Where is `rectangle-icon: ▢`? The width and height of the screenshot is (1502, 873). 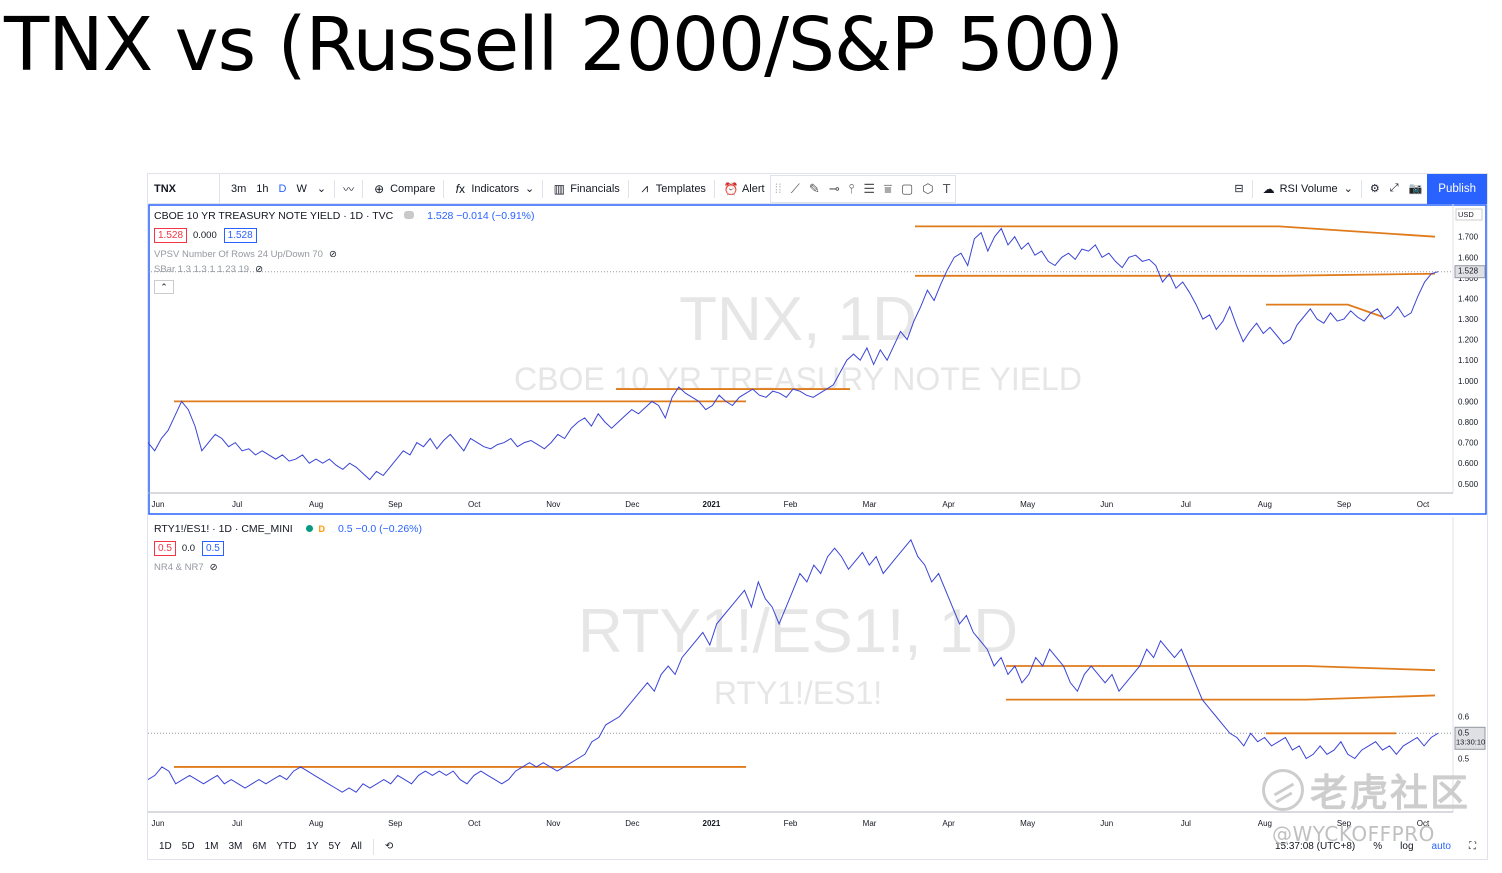
rectangle-icon: ▢ is located at coordinates (907, 188).